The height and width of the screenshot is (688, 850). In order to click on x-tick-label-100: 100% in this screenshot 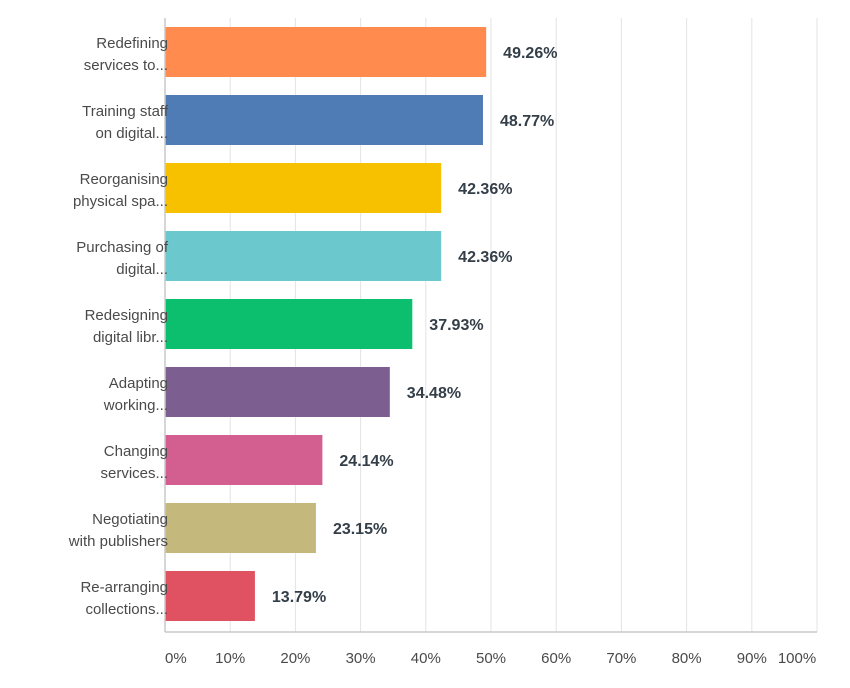, I will do `click(797, 658)`.